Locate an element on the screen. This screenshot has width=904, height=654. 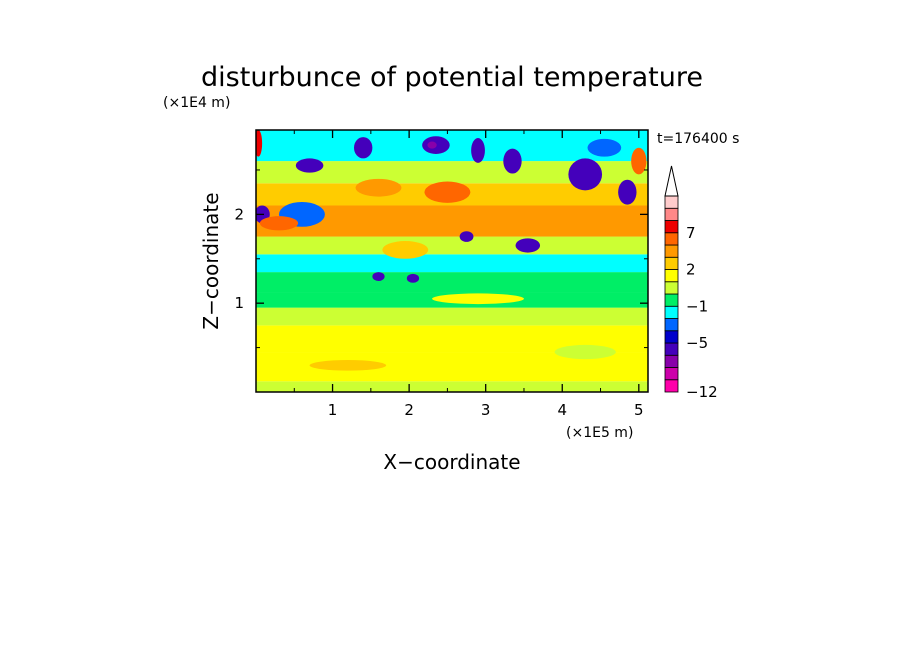
x-tick-label: 3 is located at coordinates (486, 410).